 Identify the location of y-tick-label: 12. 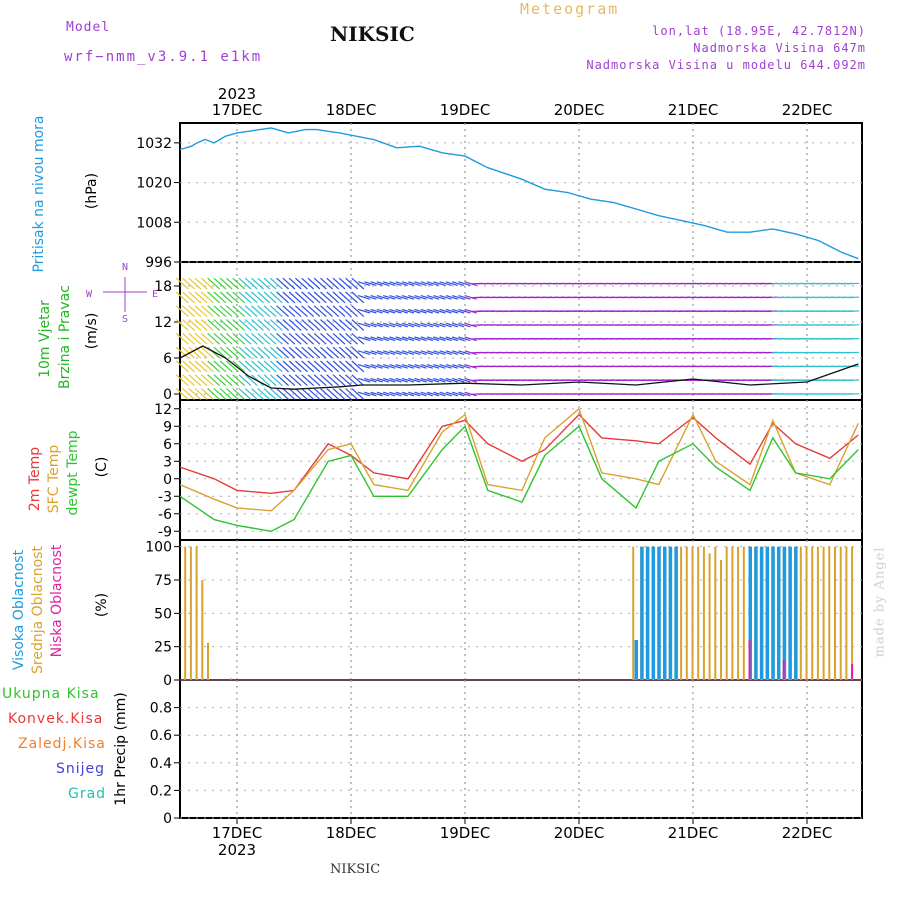
(163, 323).